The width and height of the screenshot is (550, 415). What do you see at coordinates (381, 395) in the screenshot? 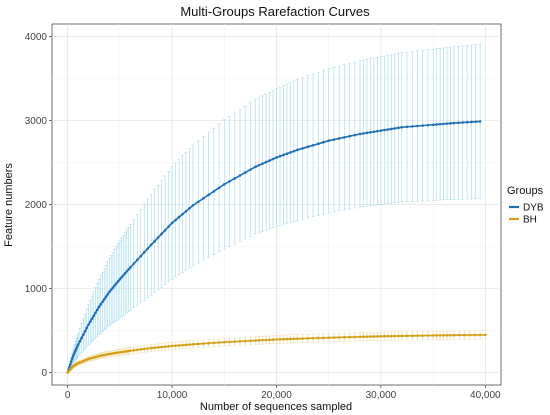
I see `x-tick-label: 30,000` at bounding box center [381, 395].